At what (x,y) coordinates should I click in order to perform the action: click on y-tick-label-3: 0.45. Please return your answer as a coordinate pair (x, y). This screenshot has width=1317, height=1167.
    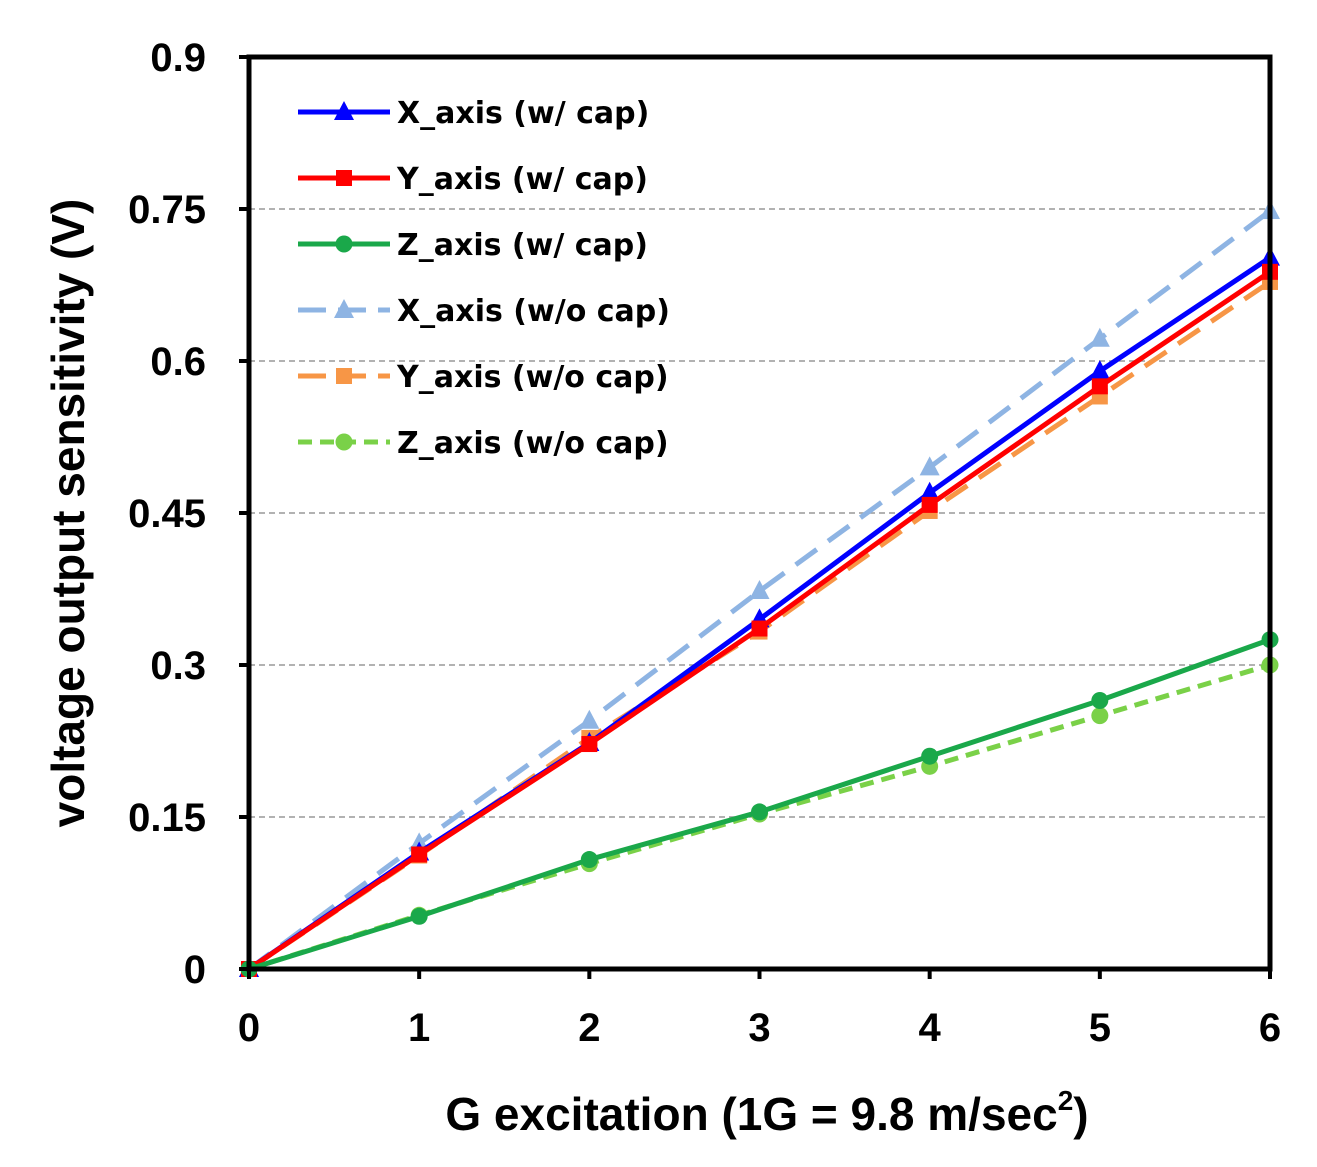
    Looking at the image, I should click on (167, 514).